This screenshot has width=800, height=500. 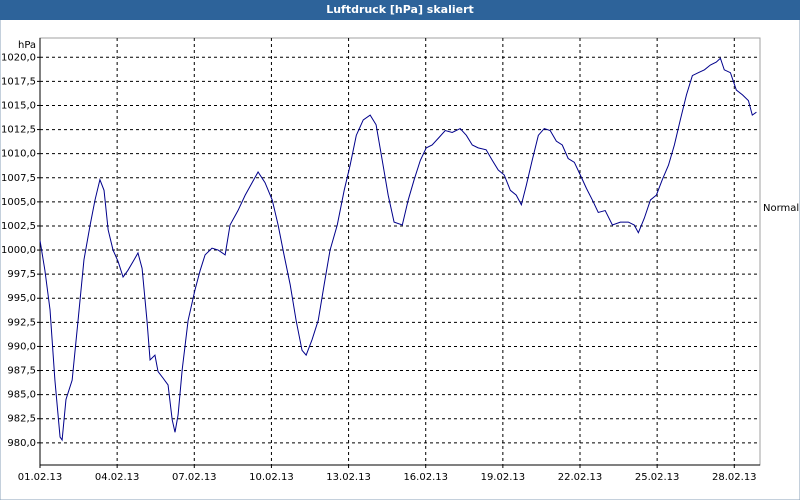 What do you see at coordinates (580, 477) in the screenshot?
I see `x-tick-label: 22.02.13` at bounding box center [580, 477].